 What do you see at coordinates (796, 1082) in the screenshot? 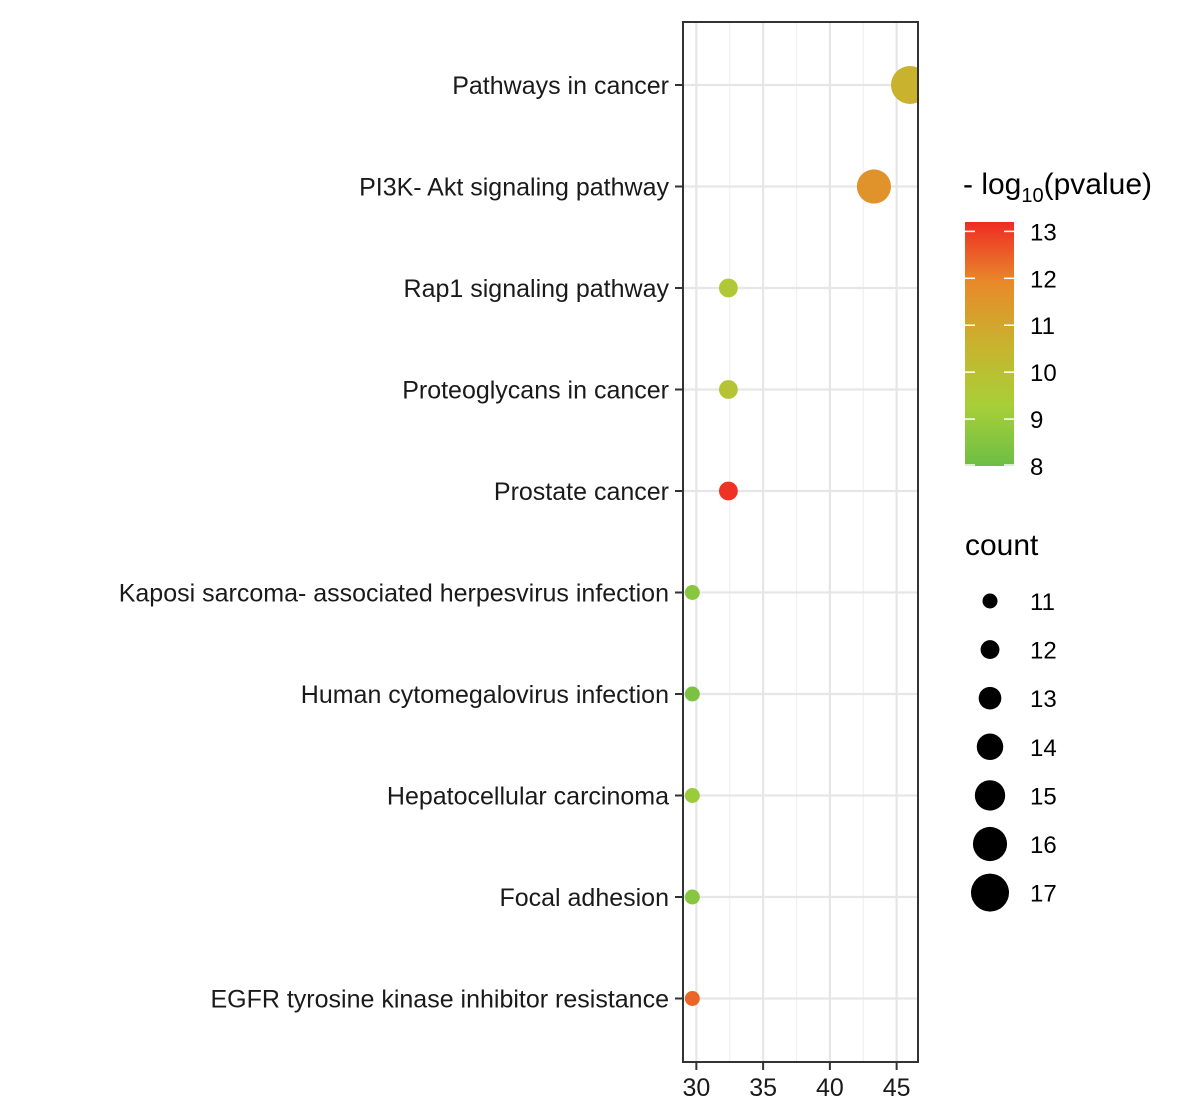
I see `x-axis: 30 35 40 45` at bounding box center [796, 1082].